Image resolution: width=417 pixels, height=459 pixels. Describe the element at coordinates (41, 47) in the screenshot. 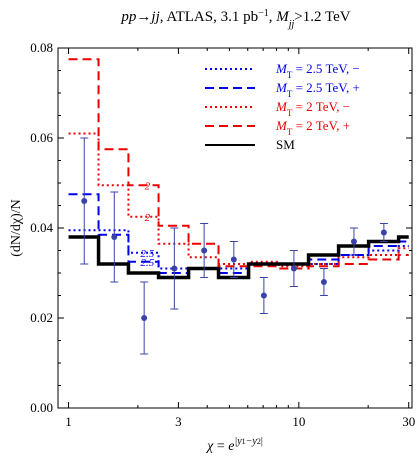

I see `y-tick-label: 0.08` at that location.